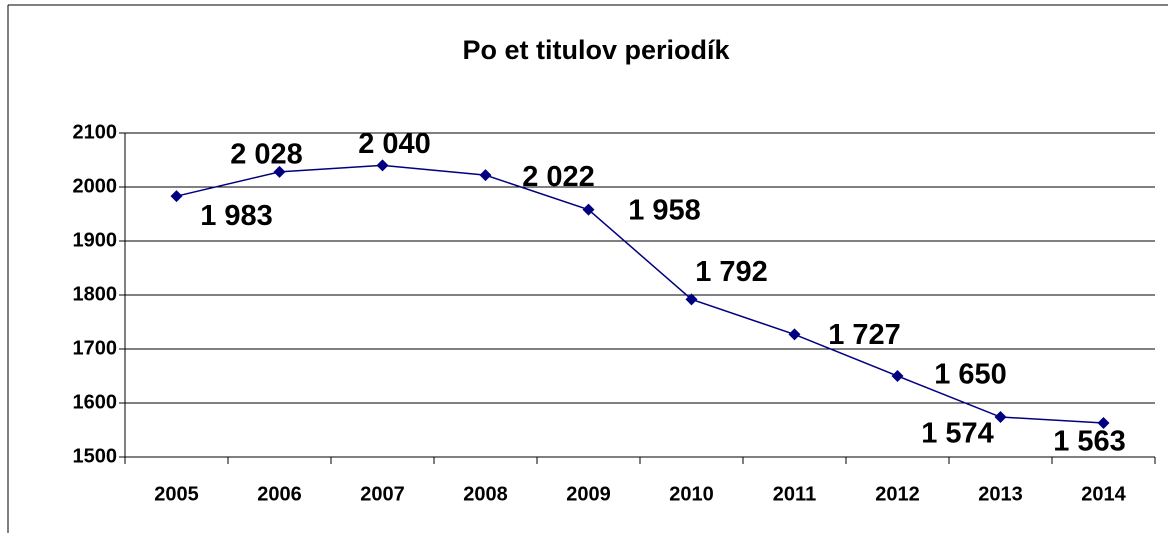 This screenshot has height=533, width=1168. Describe the element at coordinates (1089, 442) in the screenshot. I see `data-label: 1 563` at that location.